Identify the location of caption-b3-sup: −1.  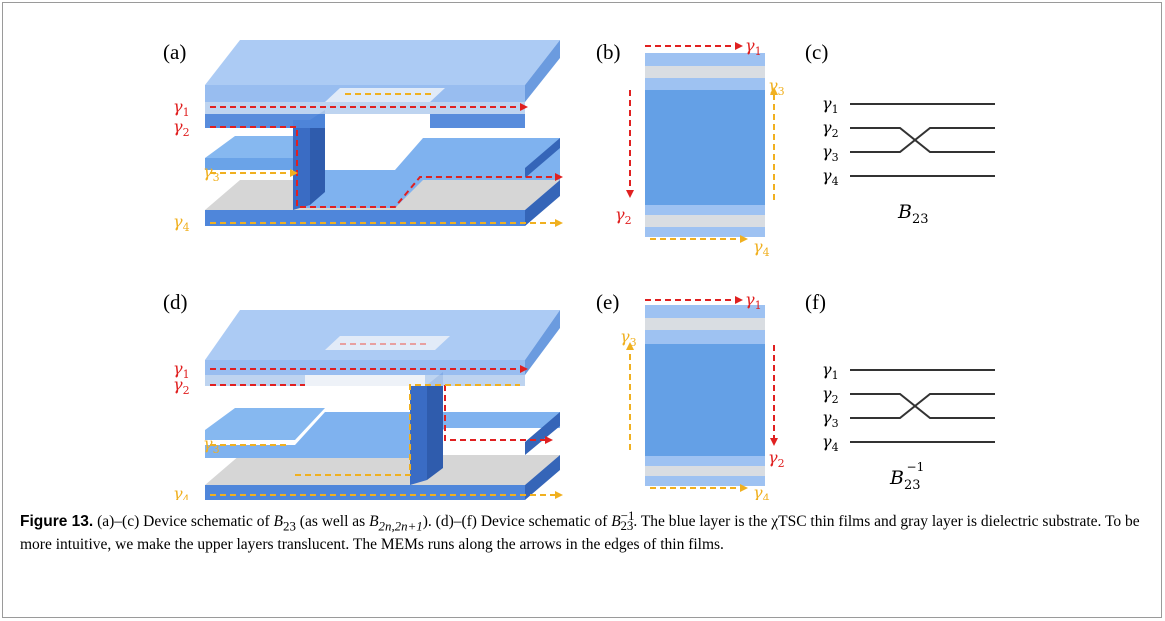
(627, 515).